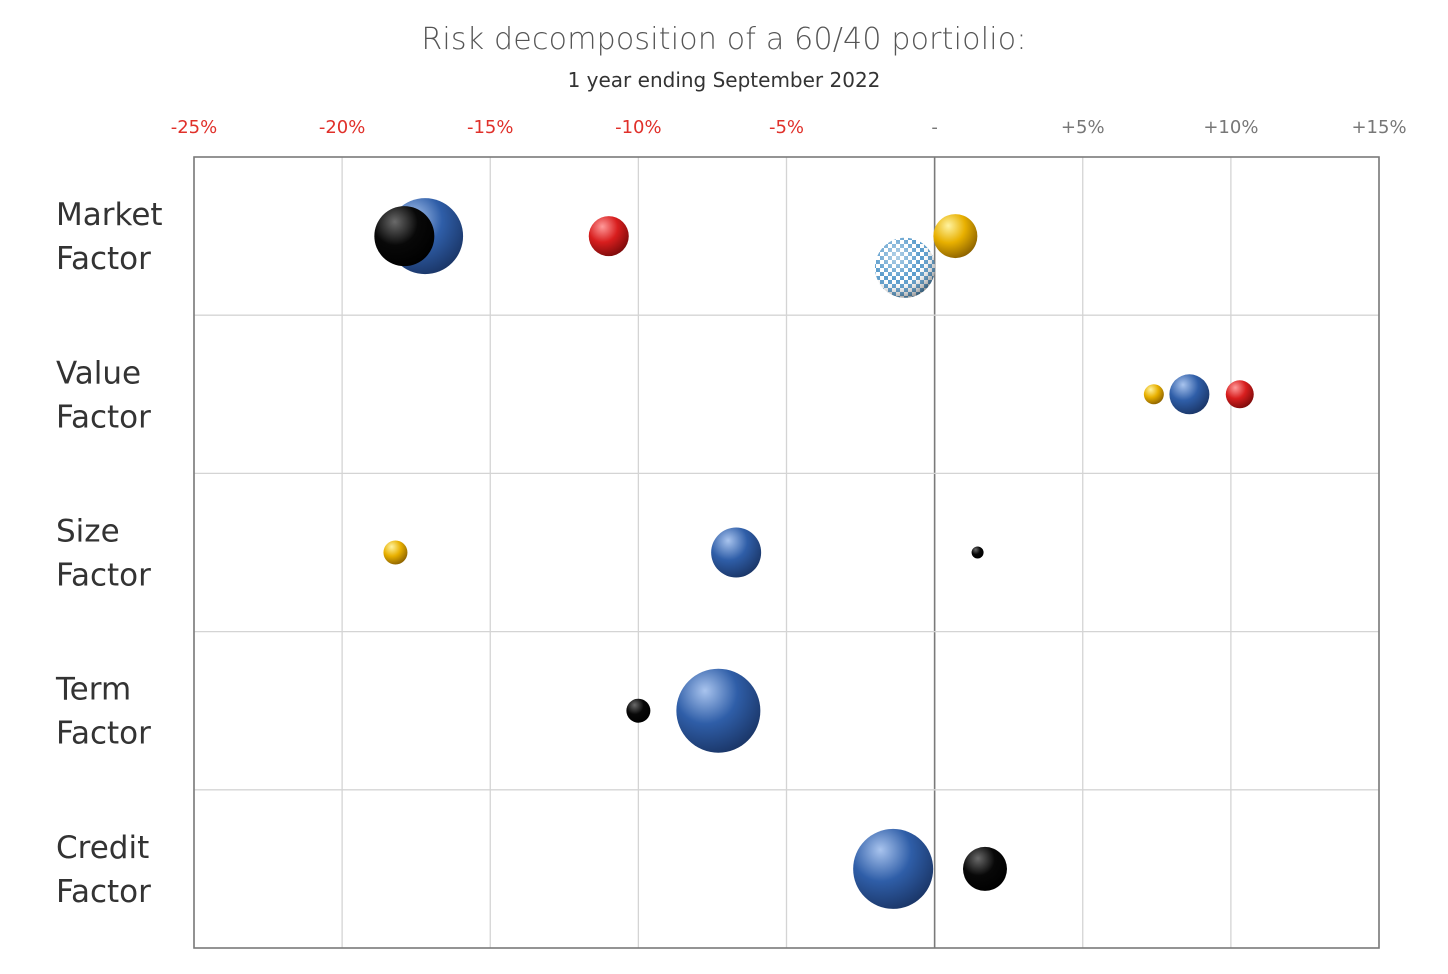 Image resolution: width=1448 pixels, height=974 pixels. I want to click on x-tick-label: -20%, so click(342, 127).